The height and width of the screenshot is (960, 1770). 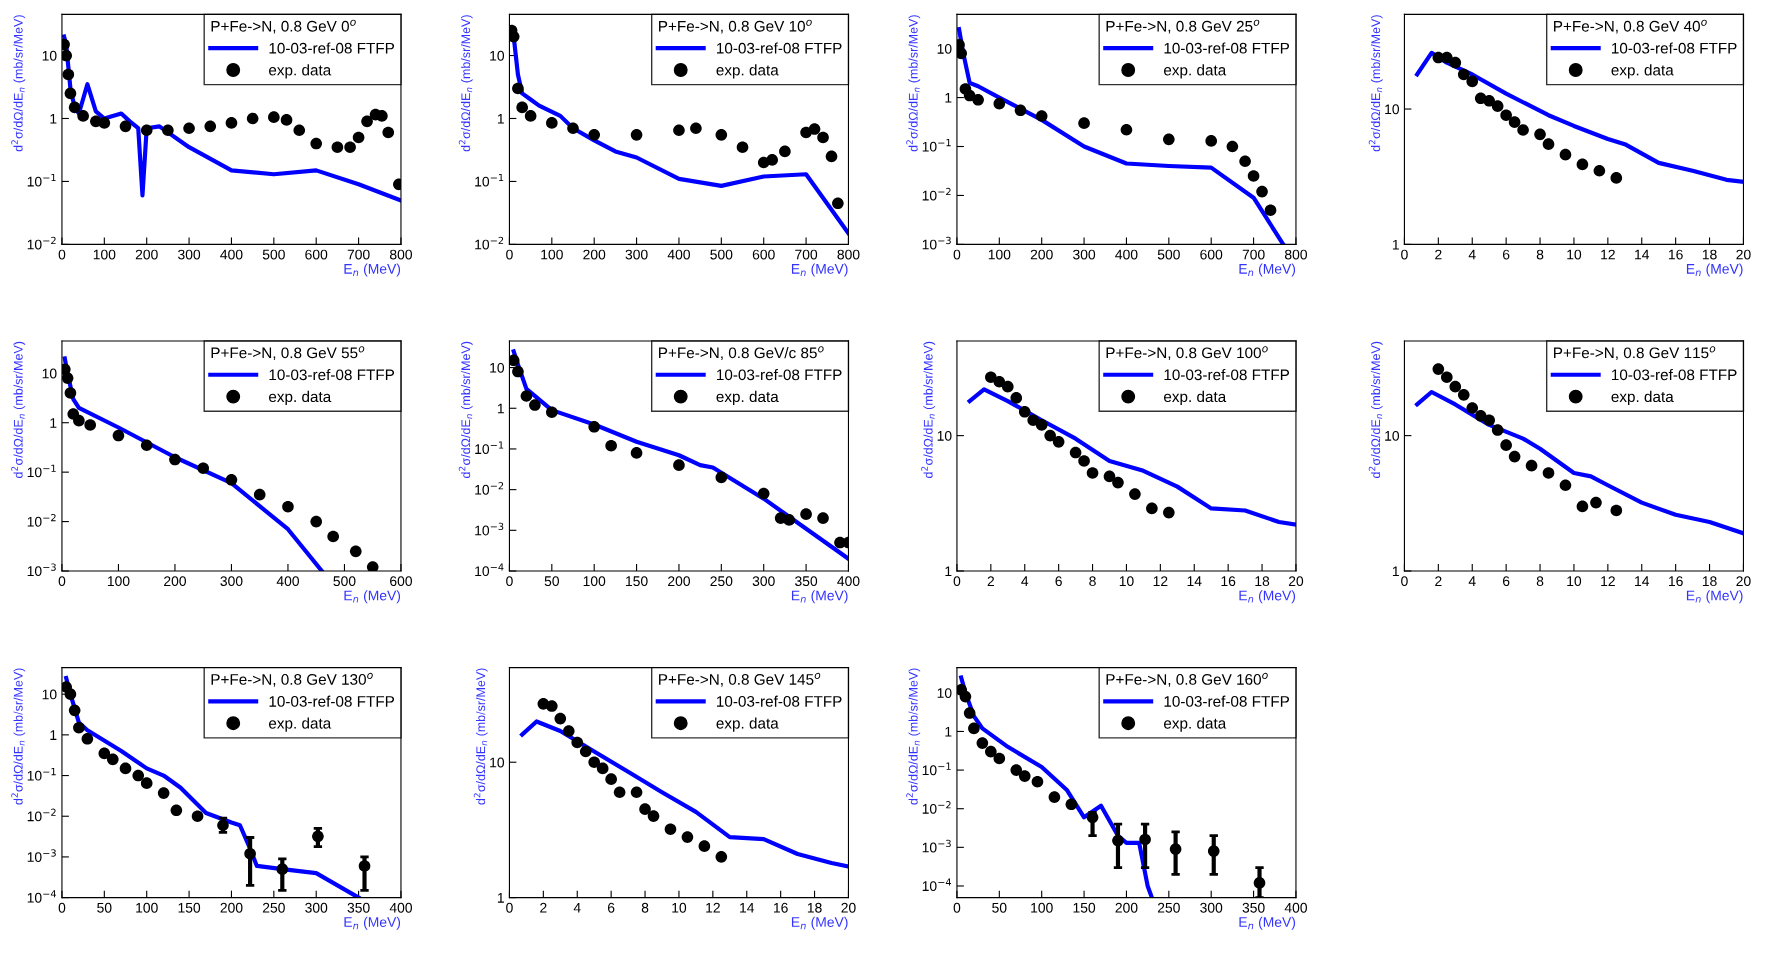 I want to click on legend-title: P+Fe->N, 0.8 GeV 40$^{o}$, so click(x=1630, y=26).